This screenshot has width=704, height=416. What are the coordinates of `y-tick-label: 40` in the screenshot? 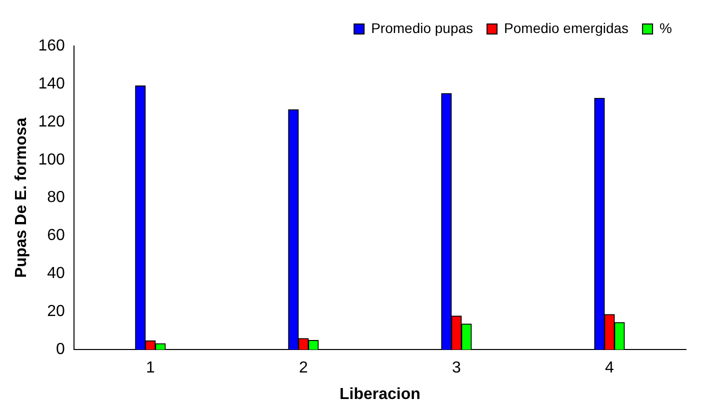 It's located at (56, 273).